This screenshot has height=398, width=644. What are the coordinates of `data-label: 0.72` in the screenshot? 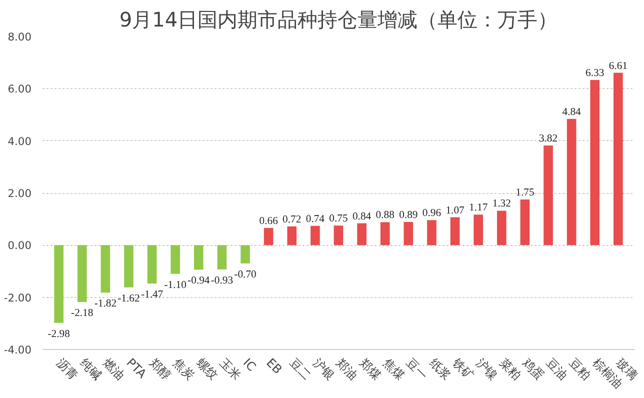 It's located at (292, 220).